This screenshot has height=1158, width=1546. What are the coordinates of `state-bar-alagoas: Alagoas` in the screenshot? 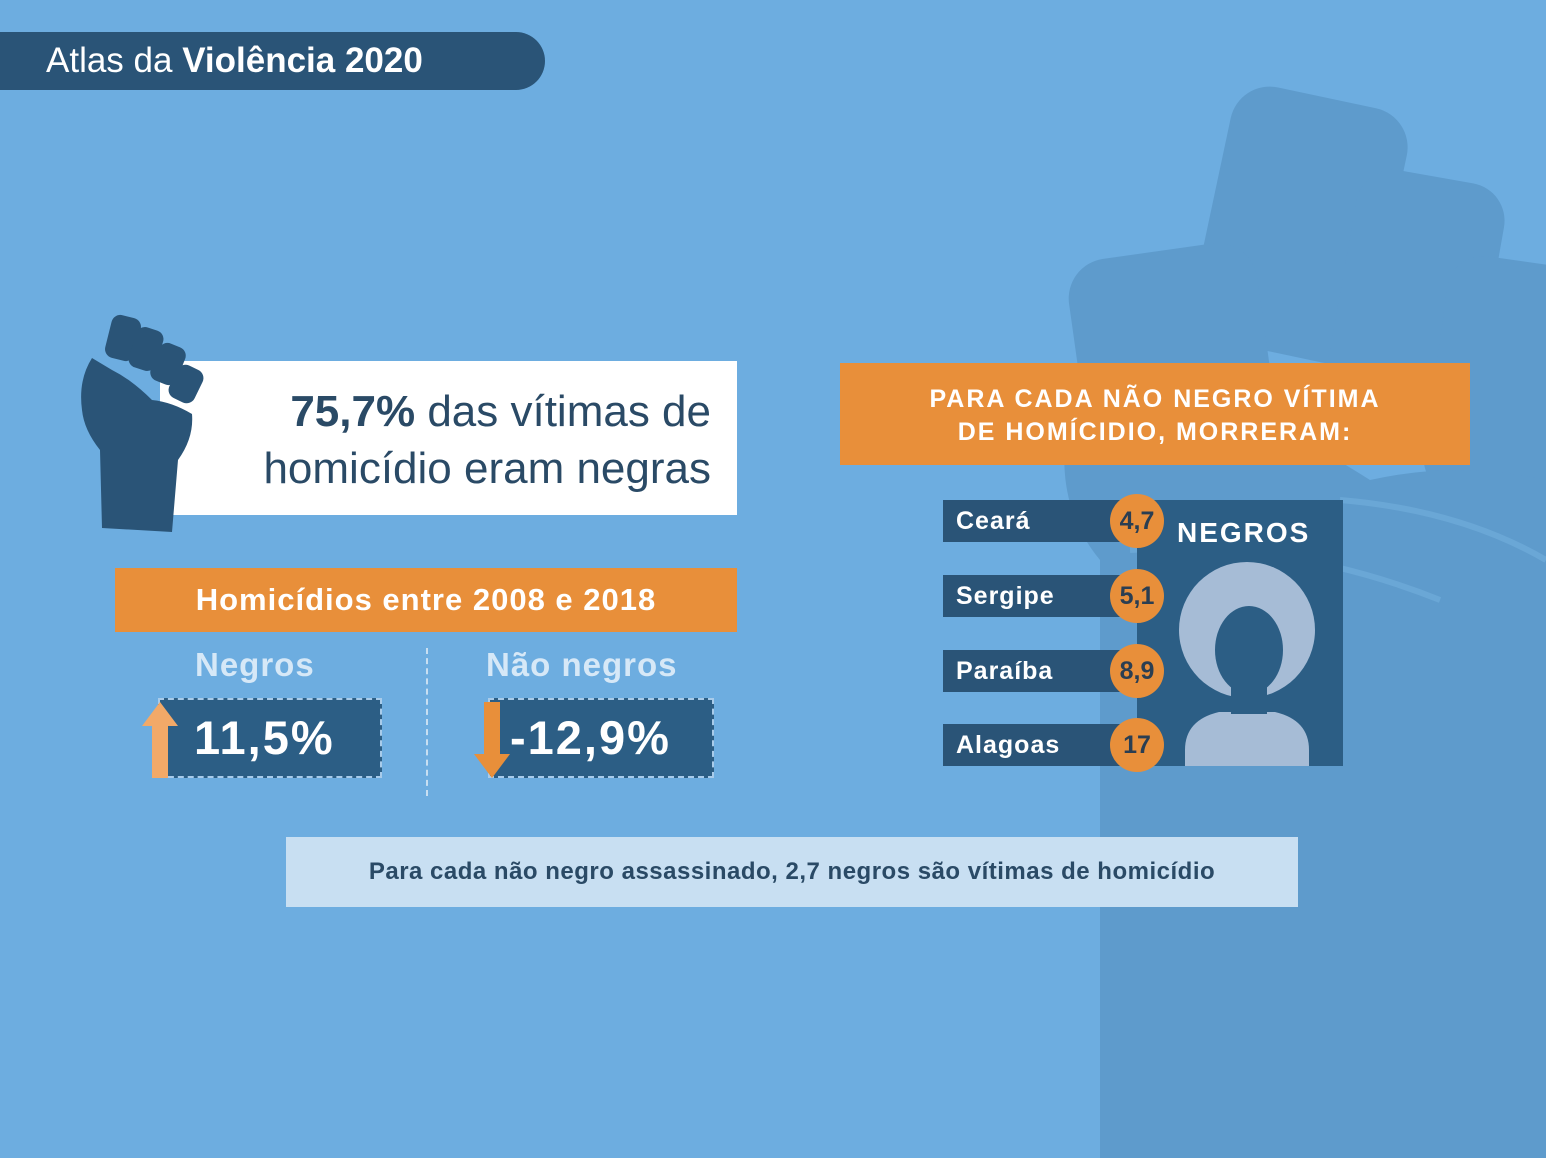 It's located at (1043, 745).